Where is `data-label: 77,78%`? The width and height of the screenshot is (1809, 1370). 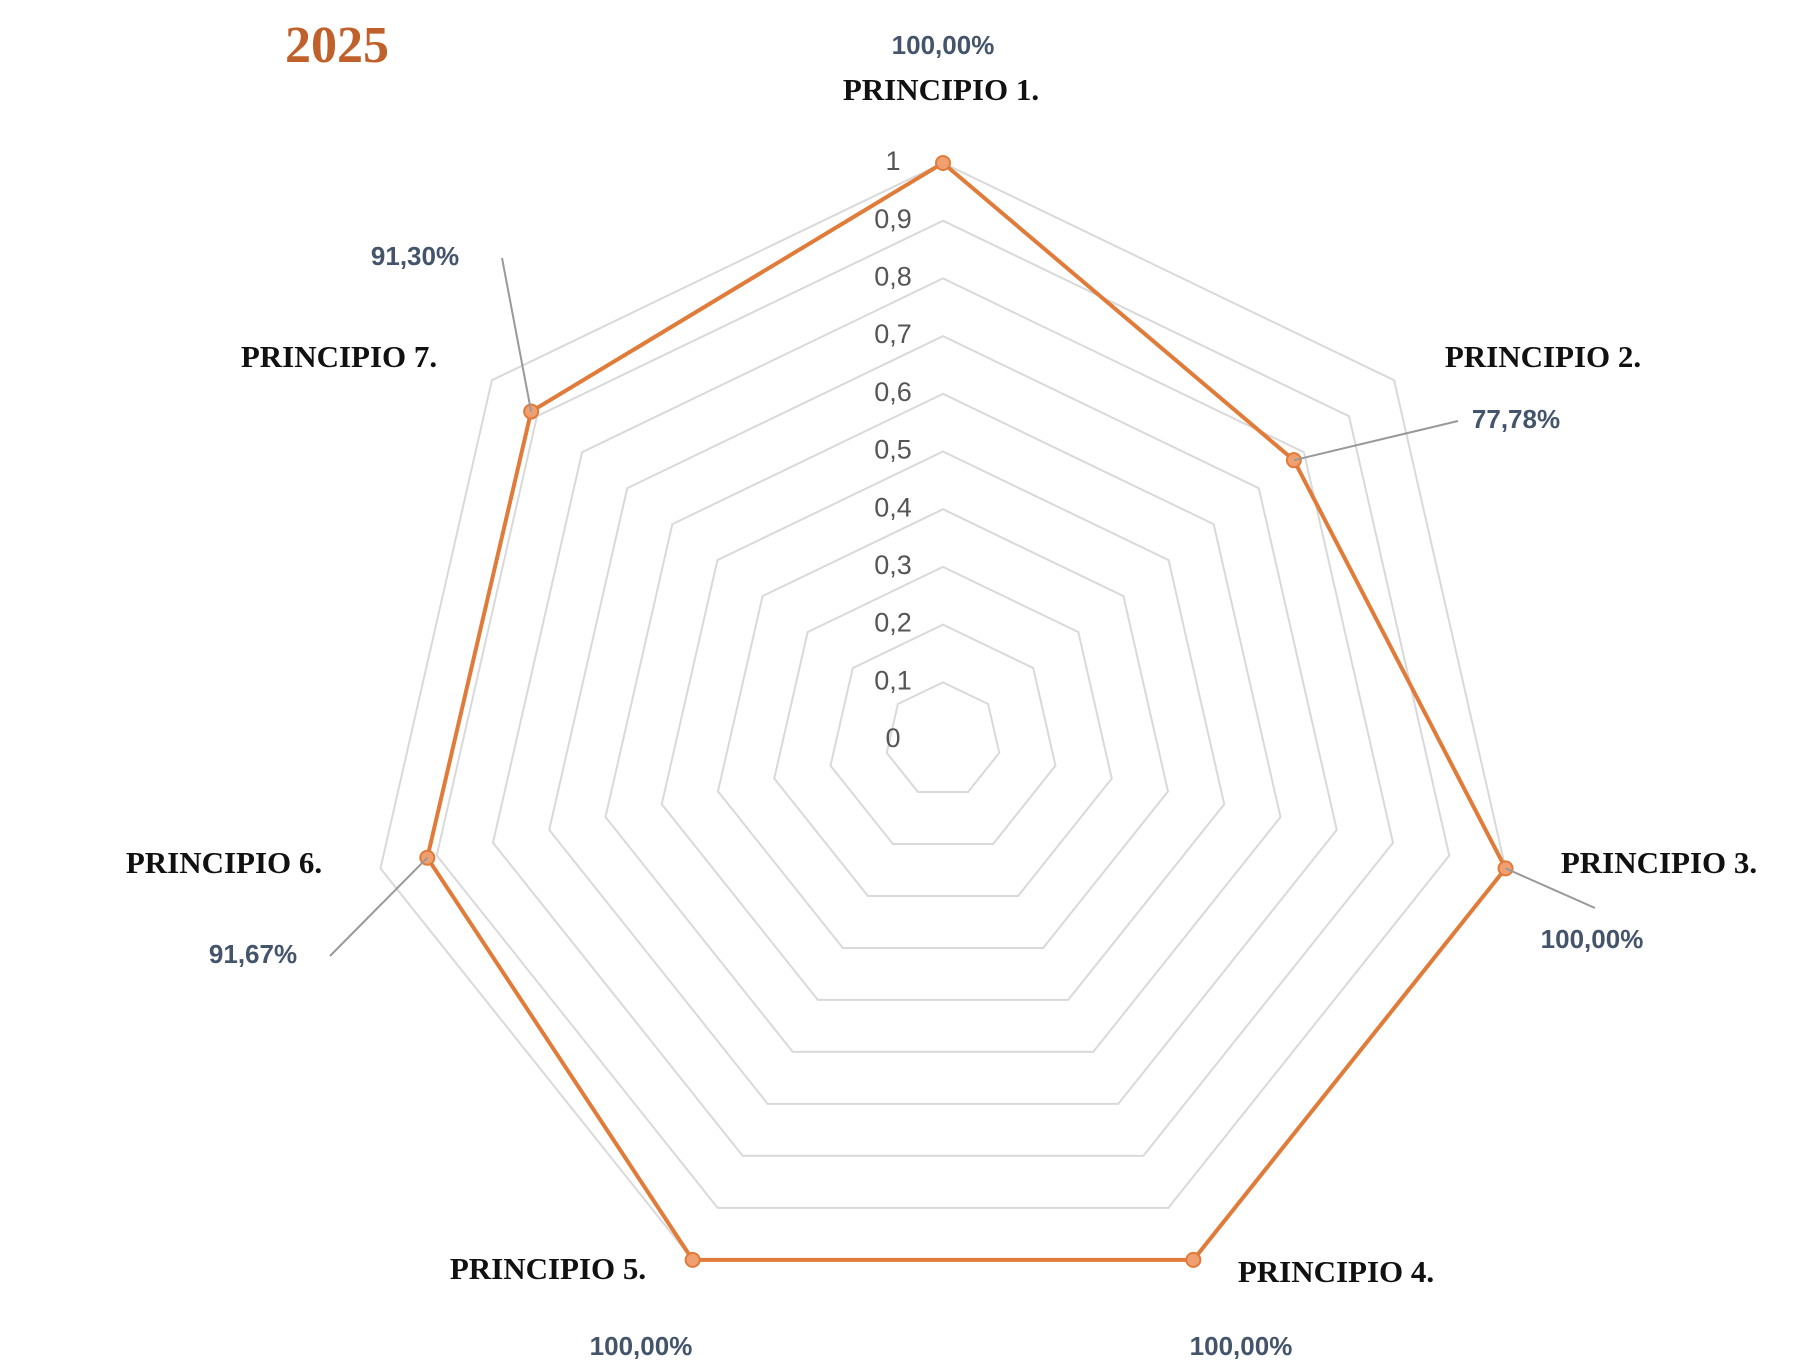 data-label: 77,78% is located at coordinates (1516, 419).